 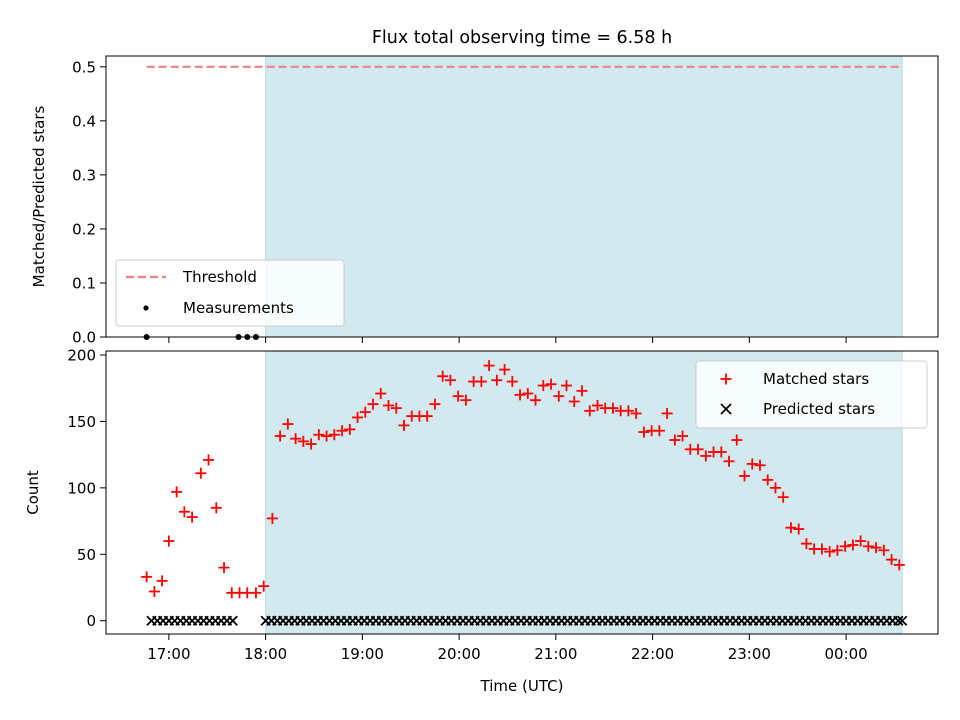 I want to click on legend-plus-glyph, so click(x=726, y=379).